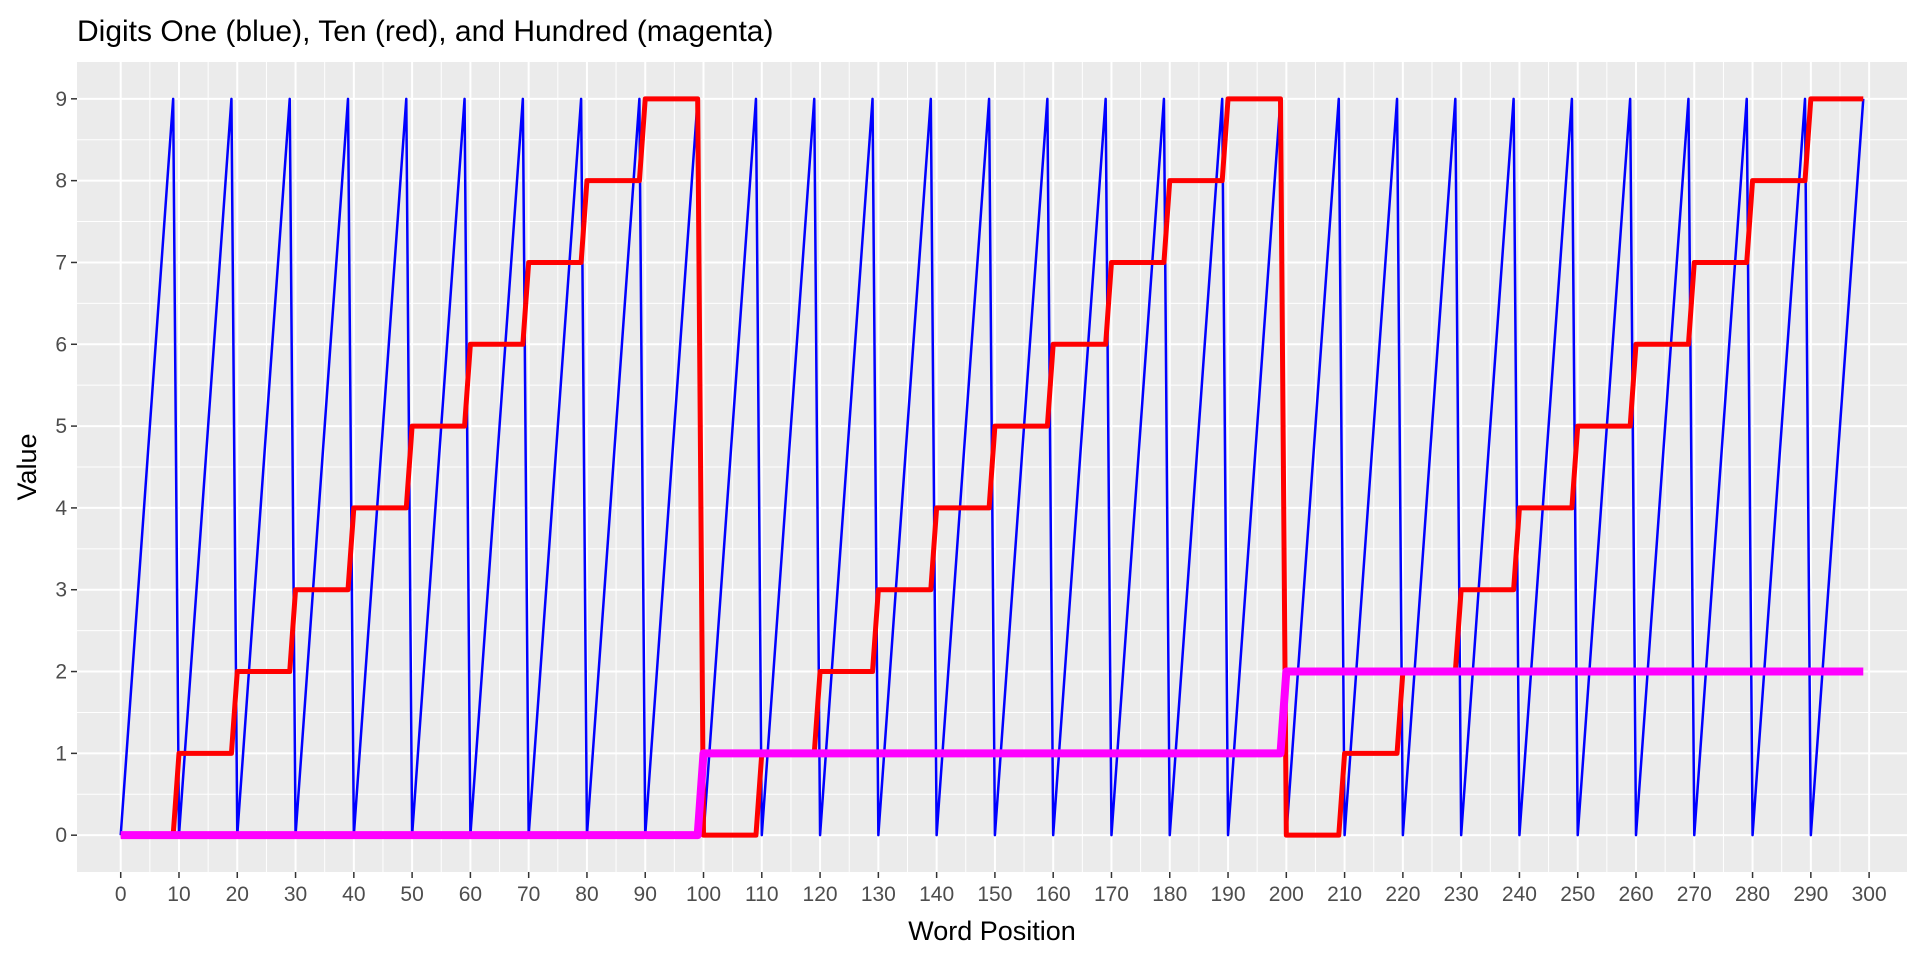 This screenshot has width=1920, height=960. What do you see at coordinates (1286, 894) in the screenshot?
I see `x-tick-label: 200` at bounding box center [1286, 894].